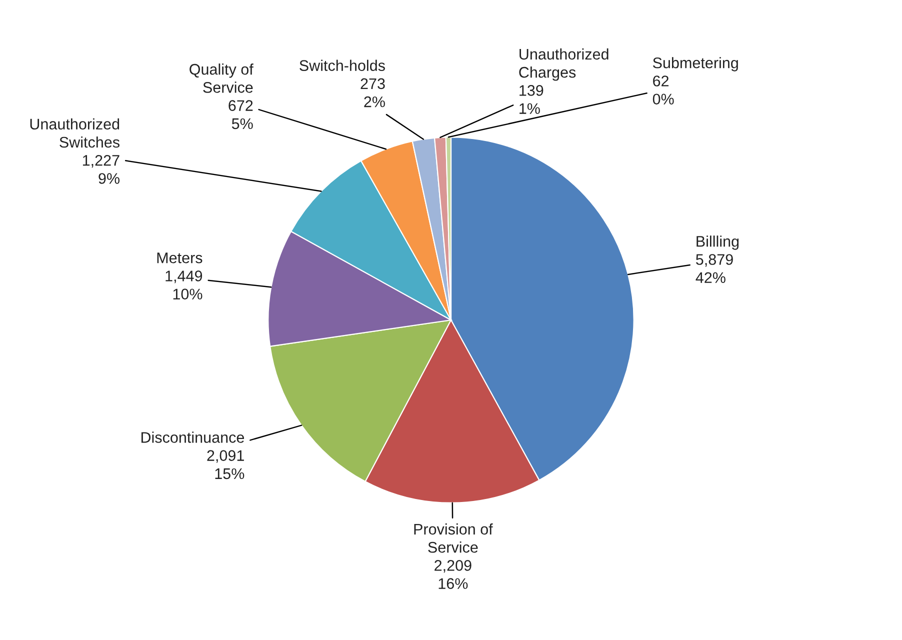 Image resolution: width=902 pixels, height=640 pixels. I want to click on slice-label: Discontinuance, so click(192, 437).